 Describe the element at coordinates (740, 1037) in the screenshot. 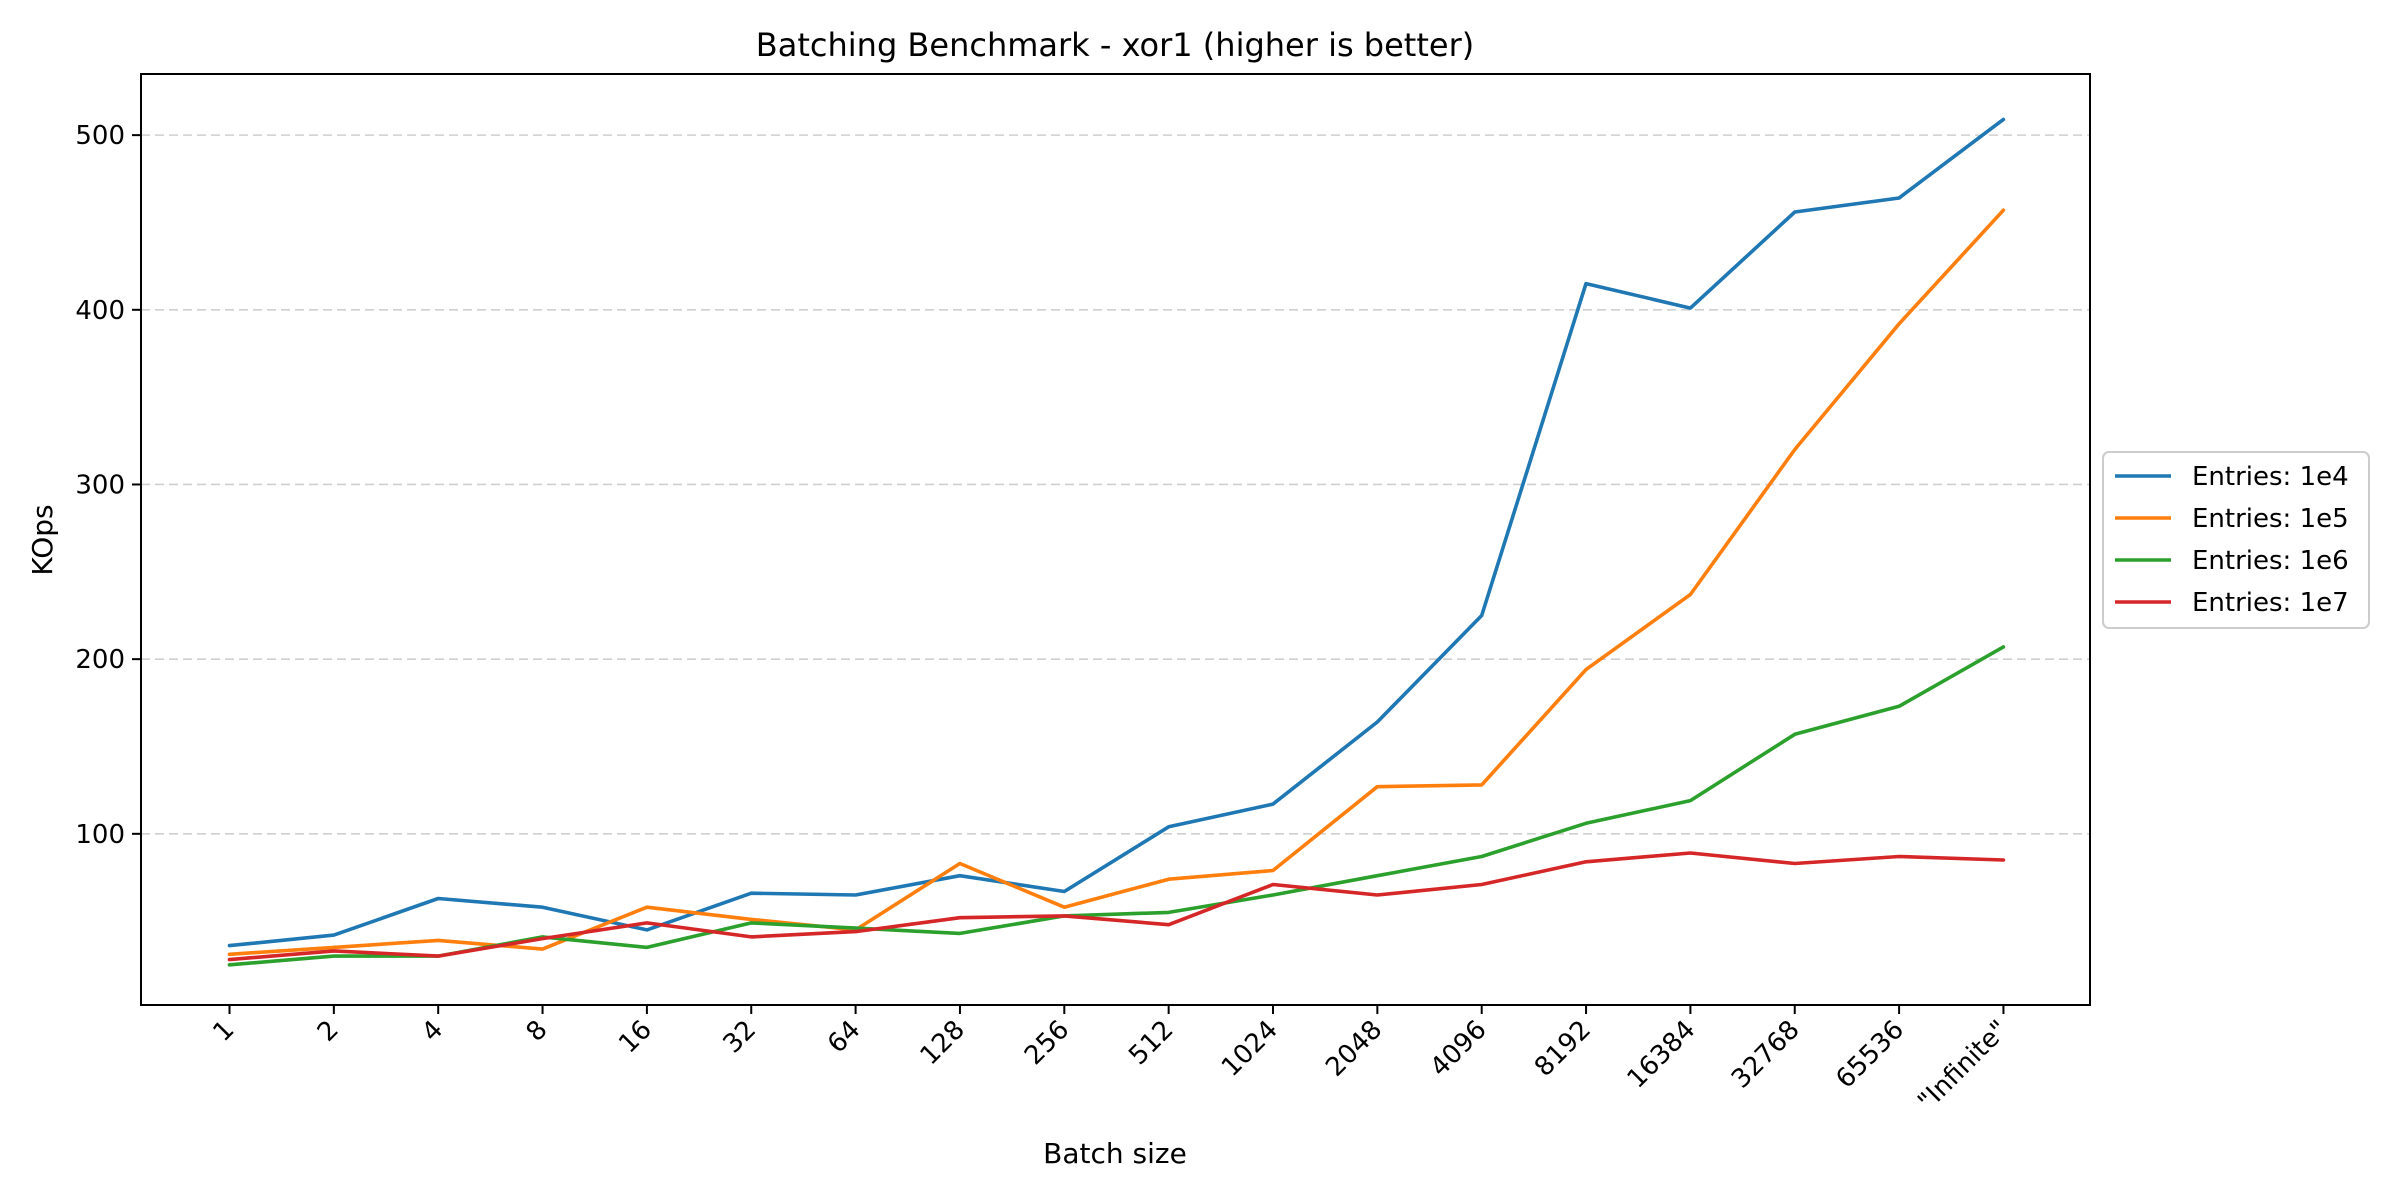

I see `x-tick-label: 32` at that location.